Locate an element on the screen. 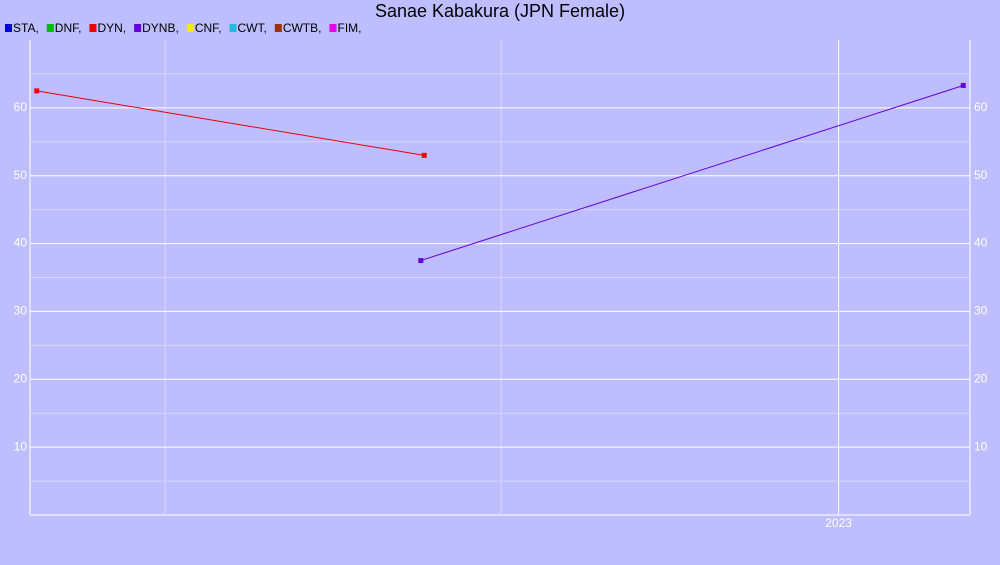 The height and width of the screenshot is (565, 1000). legend-label: DYN, is located at coordinates (111, 28).